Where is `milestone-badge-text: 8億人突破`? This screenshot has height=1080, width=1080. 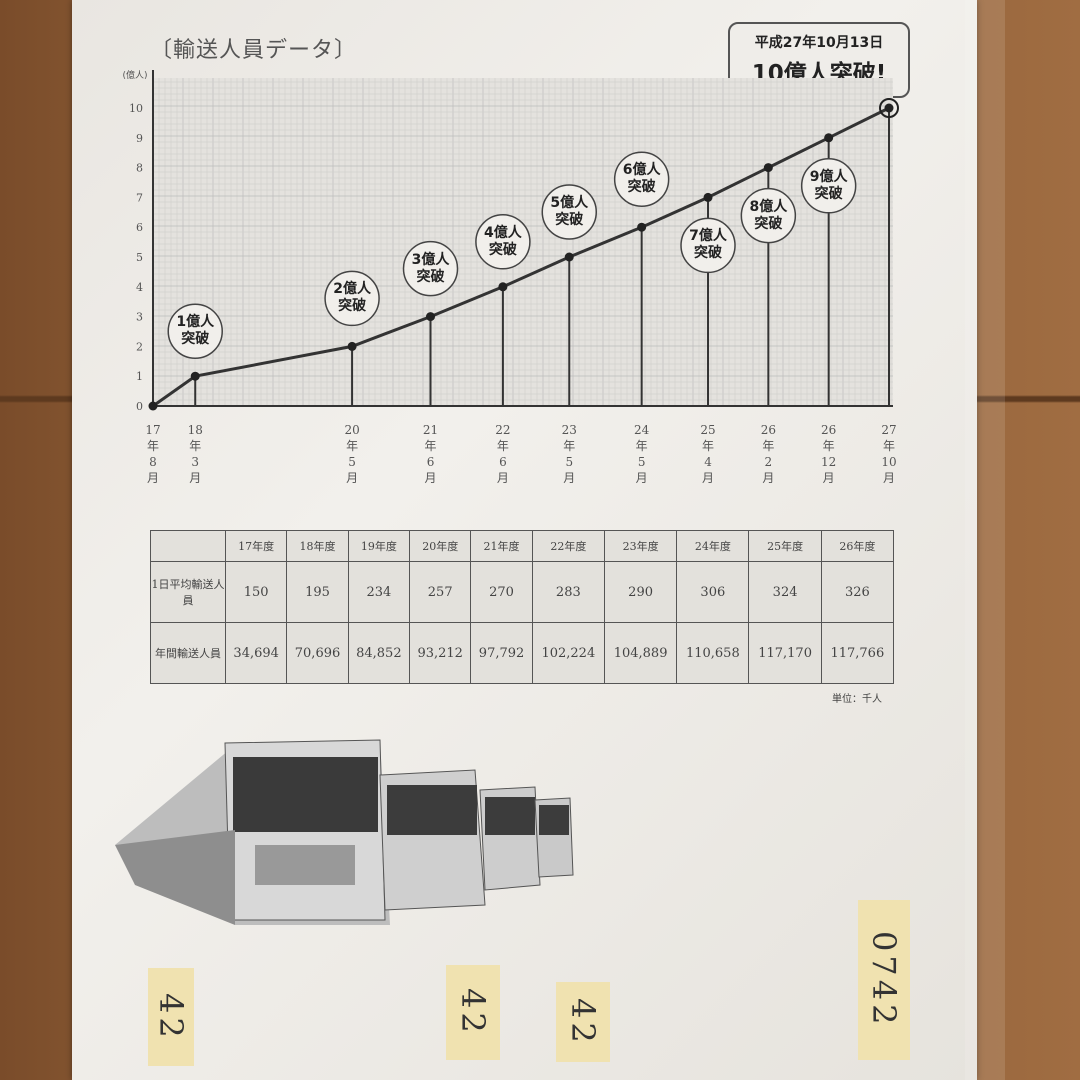 milestone-badge-text: 8億人突破 is located at coordinates (768, 215).